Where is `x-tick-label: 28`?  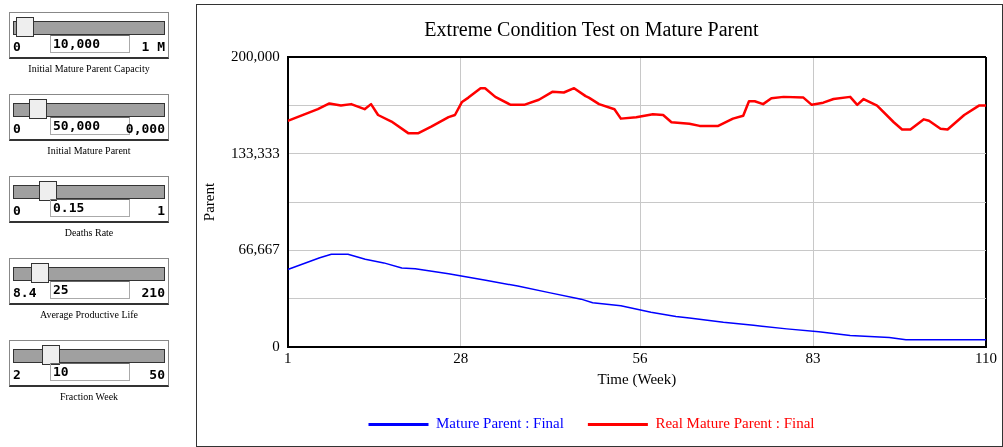
x-tick-label: 28 is located at coordinates (461, 357).